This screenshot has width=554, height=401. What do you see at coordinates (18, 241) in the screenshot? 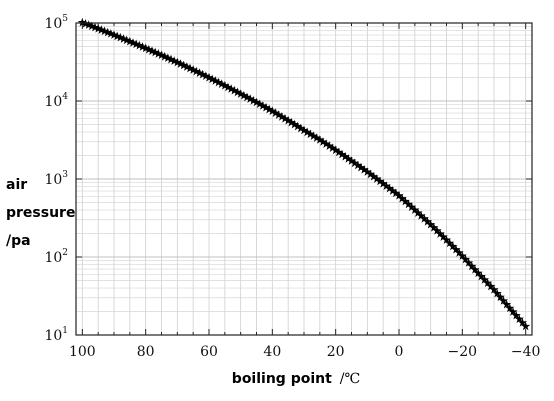
I see `y-axis-label-line-3: /pa` at bounding box center [18, 241].